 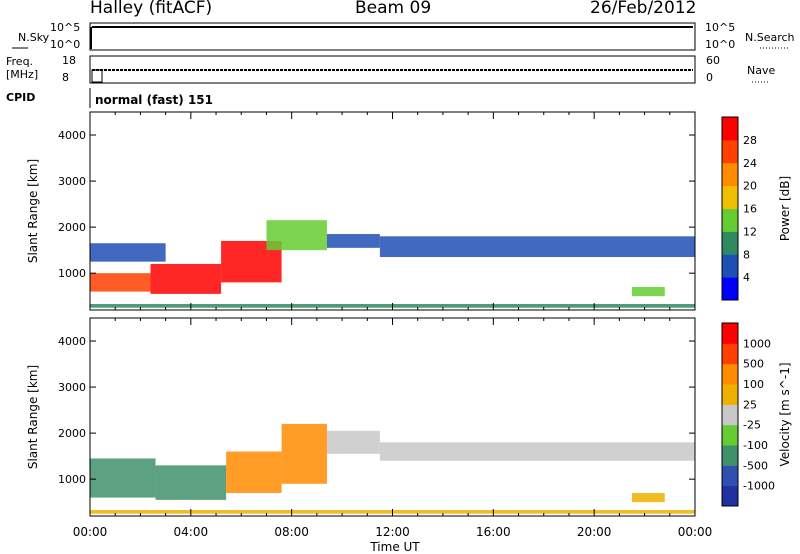 I want to click on colorbar-tick-label: -1000, so click(x=759, y=486).